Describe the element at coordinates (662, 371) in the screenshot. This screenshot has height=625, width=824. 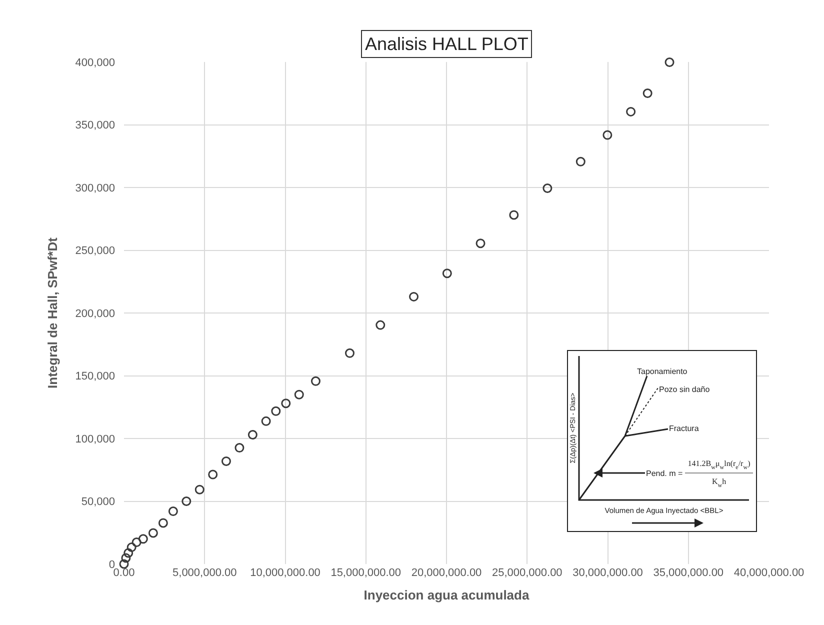
I see `annotation: Taponamiento` at that location.